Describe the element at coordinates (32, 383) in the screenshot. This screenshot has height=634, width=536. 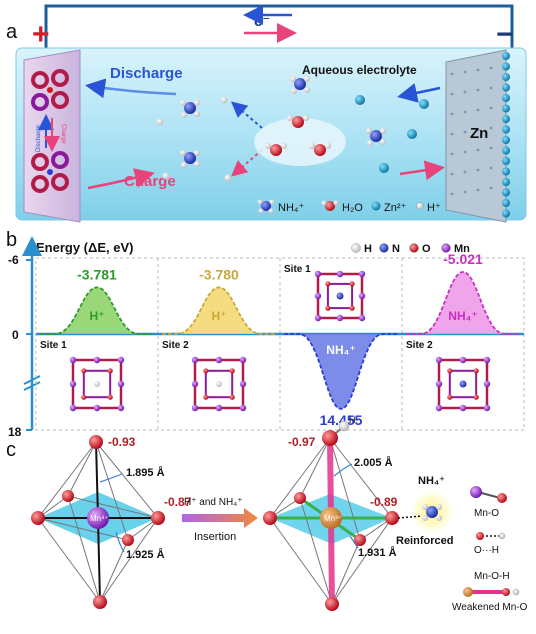
I see `axis-break` at that location.